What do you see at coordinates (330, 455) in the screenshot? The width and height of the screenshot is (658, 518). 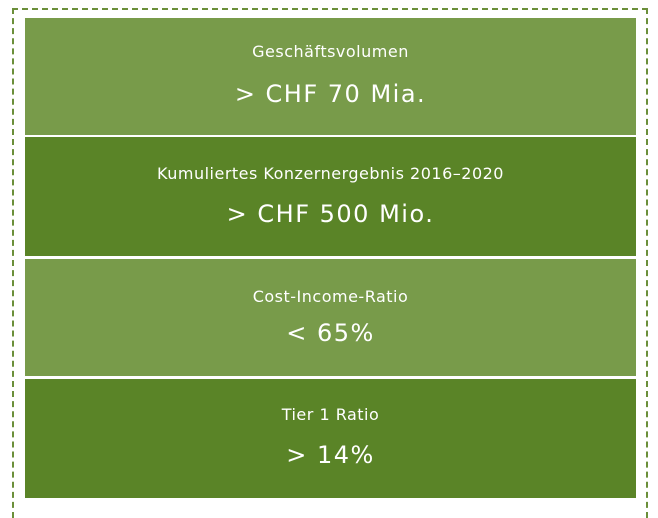 I see `kpi-value: > 14%` at bounding box center [330, 455].